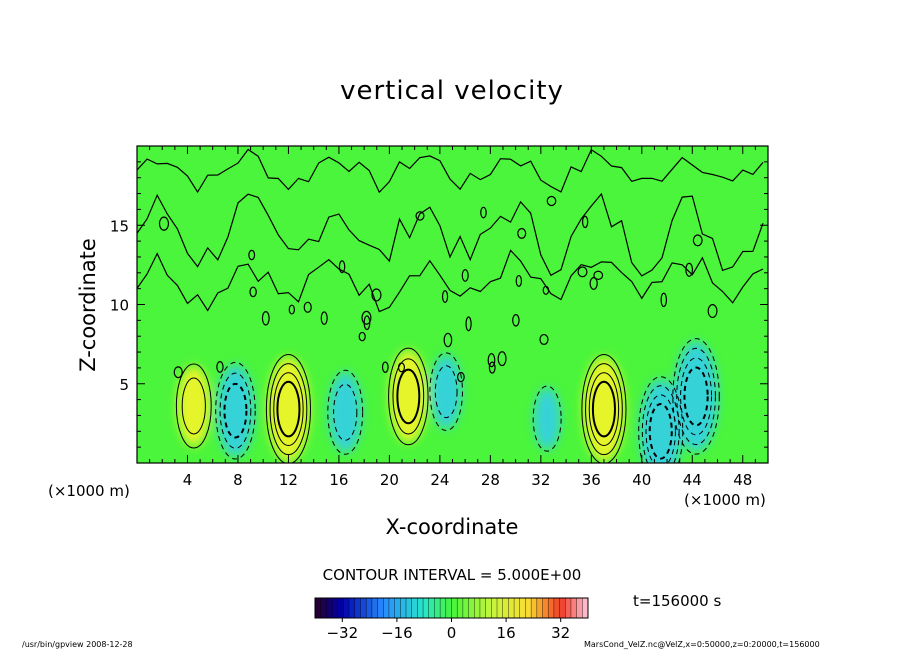  What do you see at coordinates (119, 226) in the screenshot?
I see `y-tick-label: 15` at bounding box center [119, 226].